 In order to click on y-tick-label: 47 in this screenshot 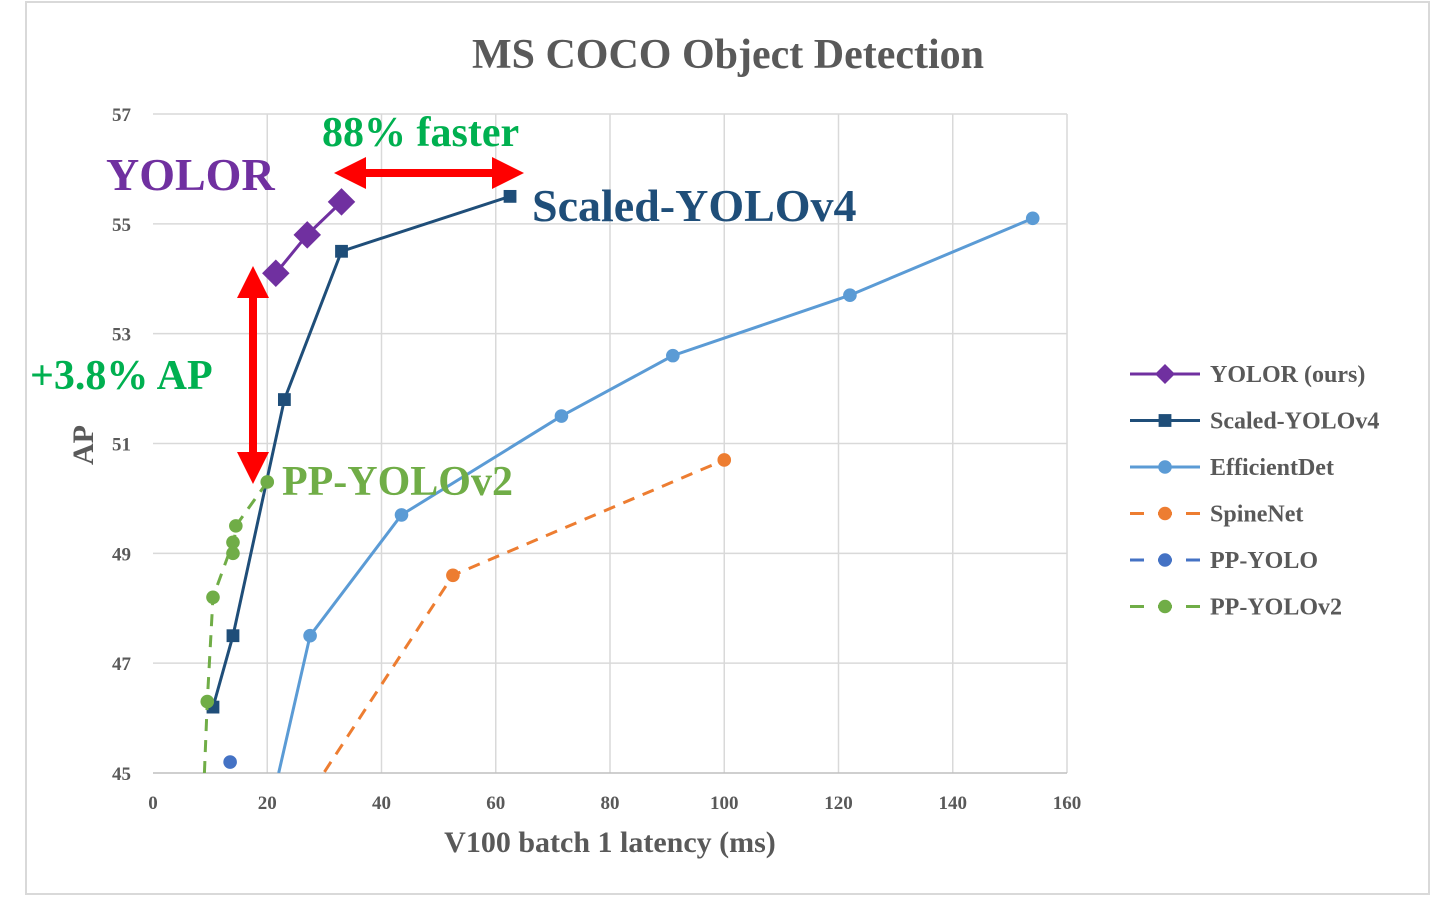, I will do `click(122, 664)`.